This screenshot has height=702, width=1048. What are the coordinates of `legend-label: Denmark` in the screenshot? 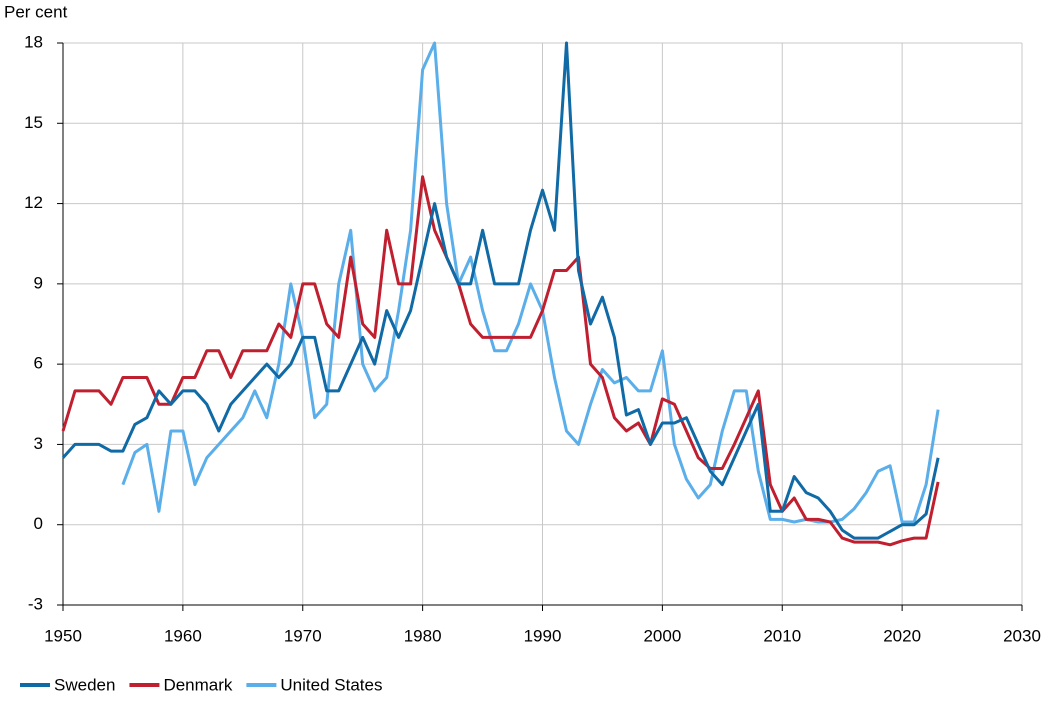 It's located at (197, 684).